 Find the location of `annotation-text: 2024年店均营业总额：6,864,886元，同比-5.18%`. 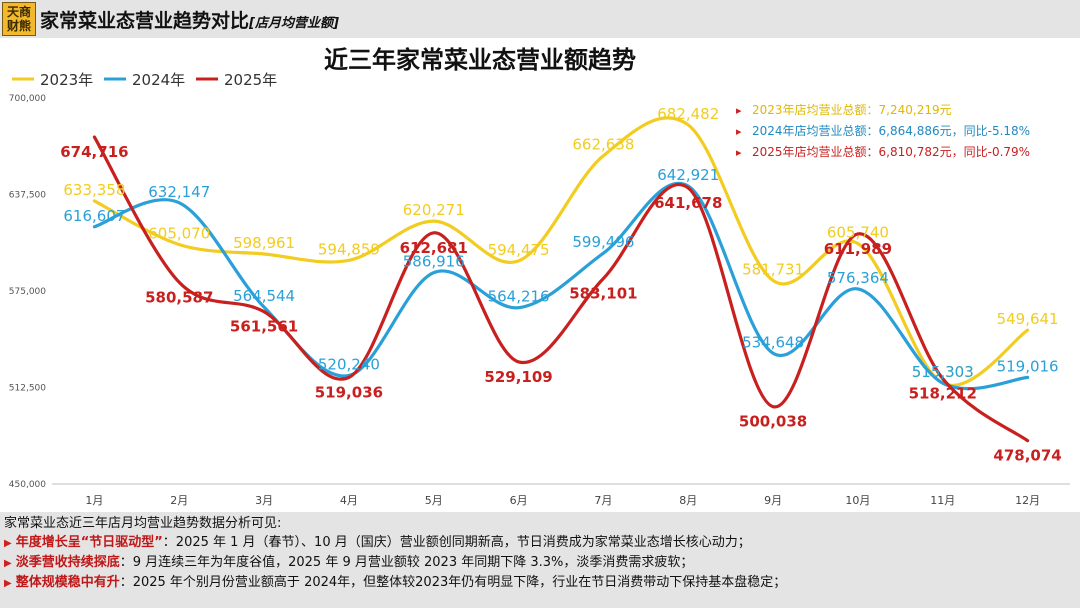

annotation-text: 2024年店均营业总额：6,864,886元，同比-5.18% is located at coordinates (891, 131).